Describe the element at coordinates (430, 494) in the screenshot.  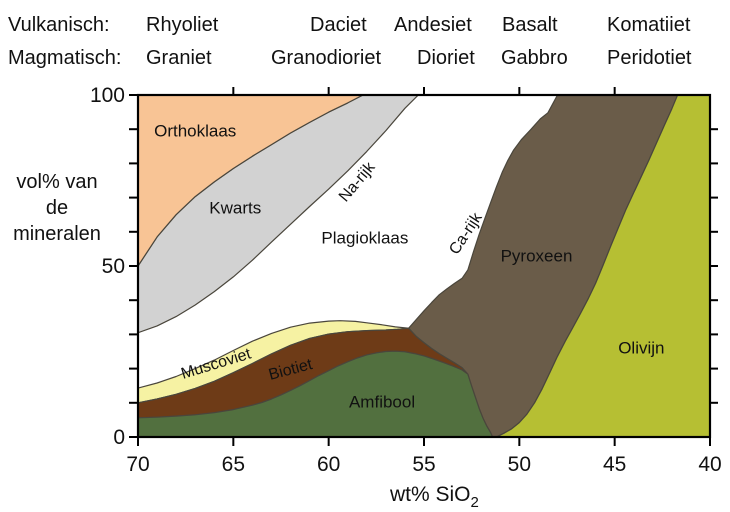
I see `x-axis-title-main: wt% SiO` at that location.